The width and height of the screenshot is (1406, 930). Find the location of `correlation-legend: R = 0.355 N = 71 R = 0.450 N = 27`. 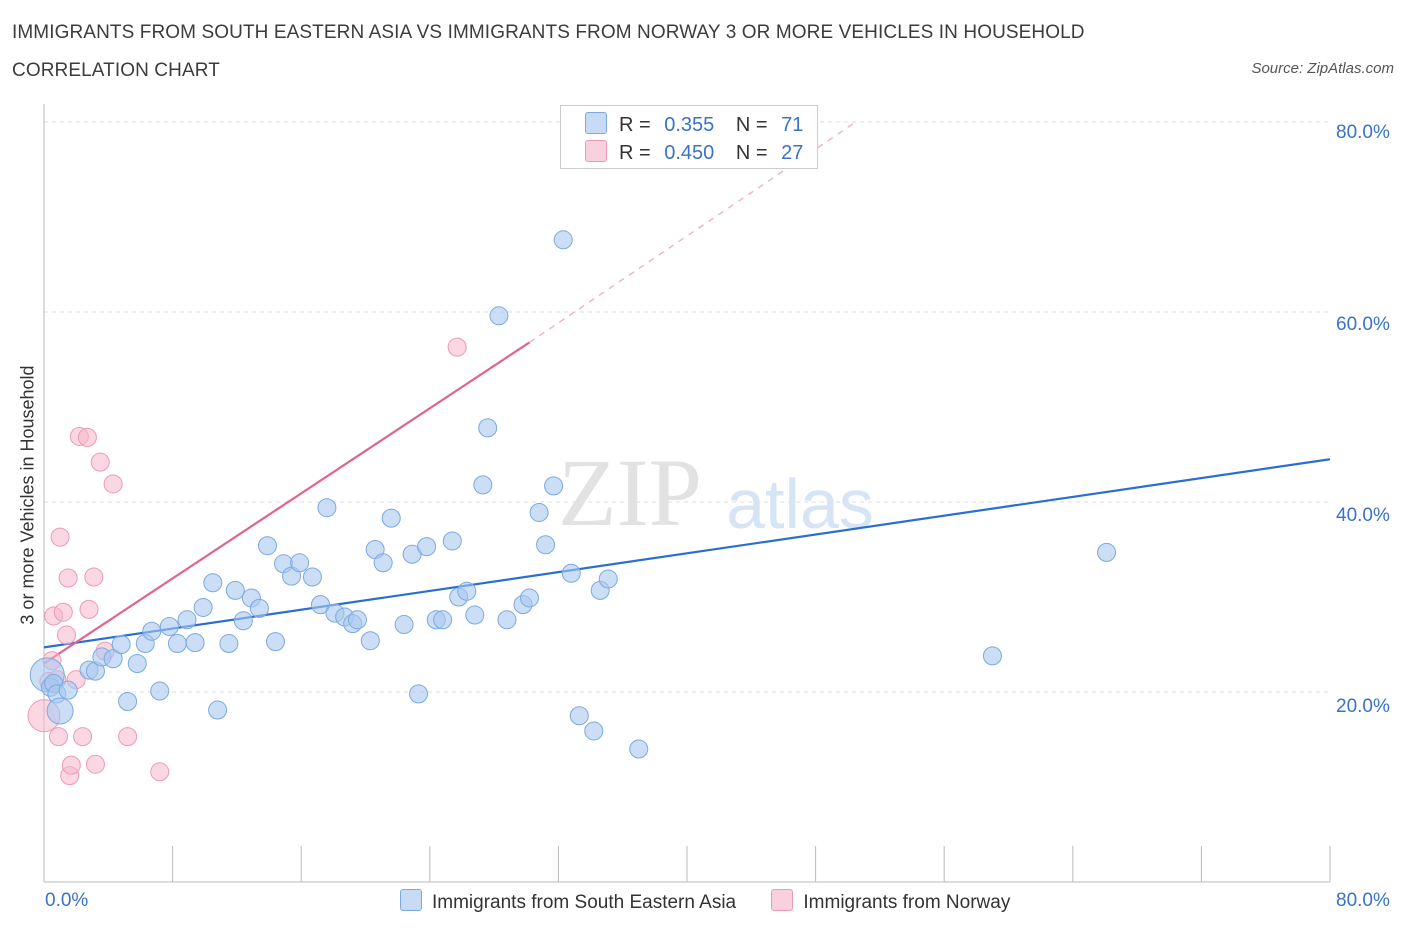

correlation-legend: R = 0.355 N = 71 R = 0.450 N = 27 is located at coordinates (689, 137).